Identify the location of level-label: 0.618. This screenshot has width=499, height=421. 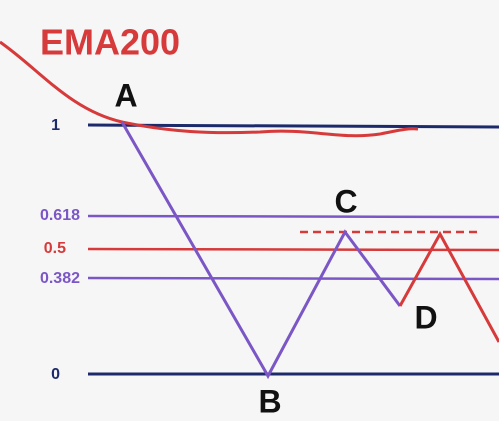
(60, 215).